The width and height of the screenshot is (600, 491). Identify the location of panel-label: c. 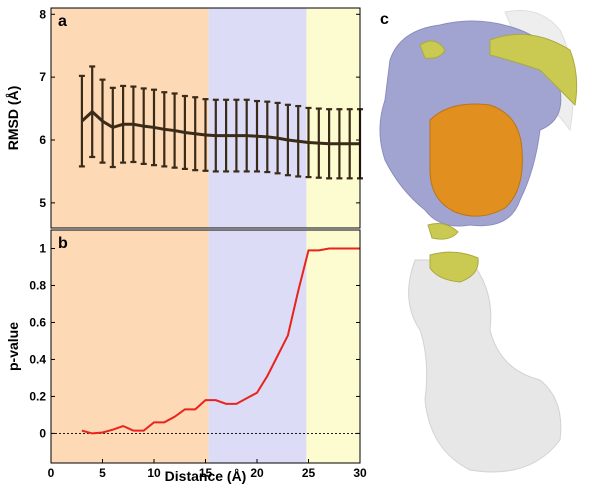
(384, 19).